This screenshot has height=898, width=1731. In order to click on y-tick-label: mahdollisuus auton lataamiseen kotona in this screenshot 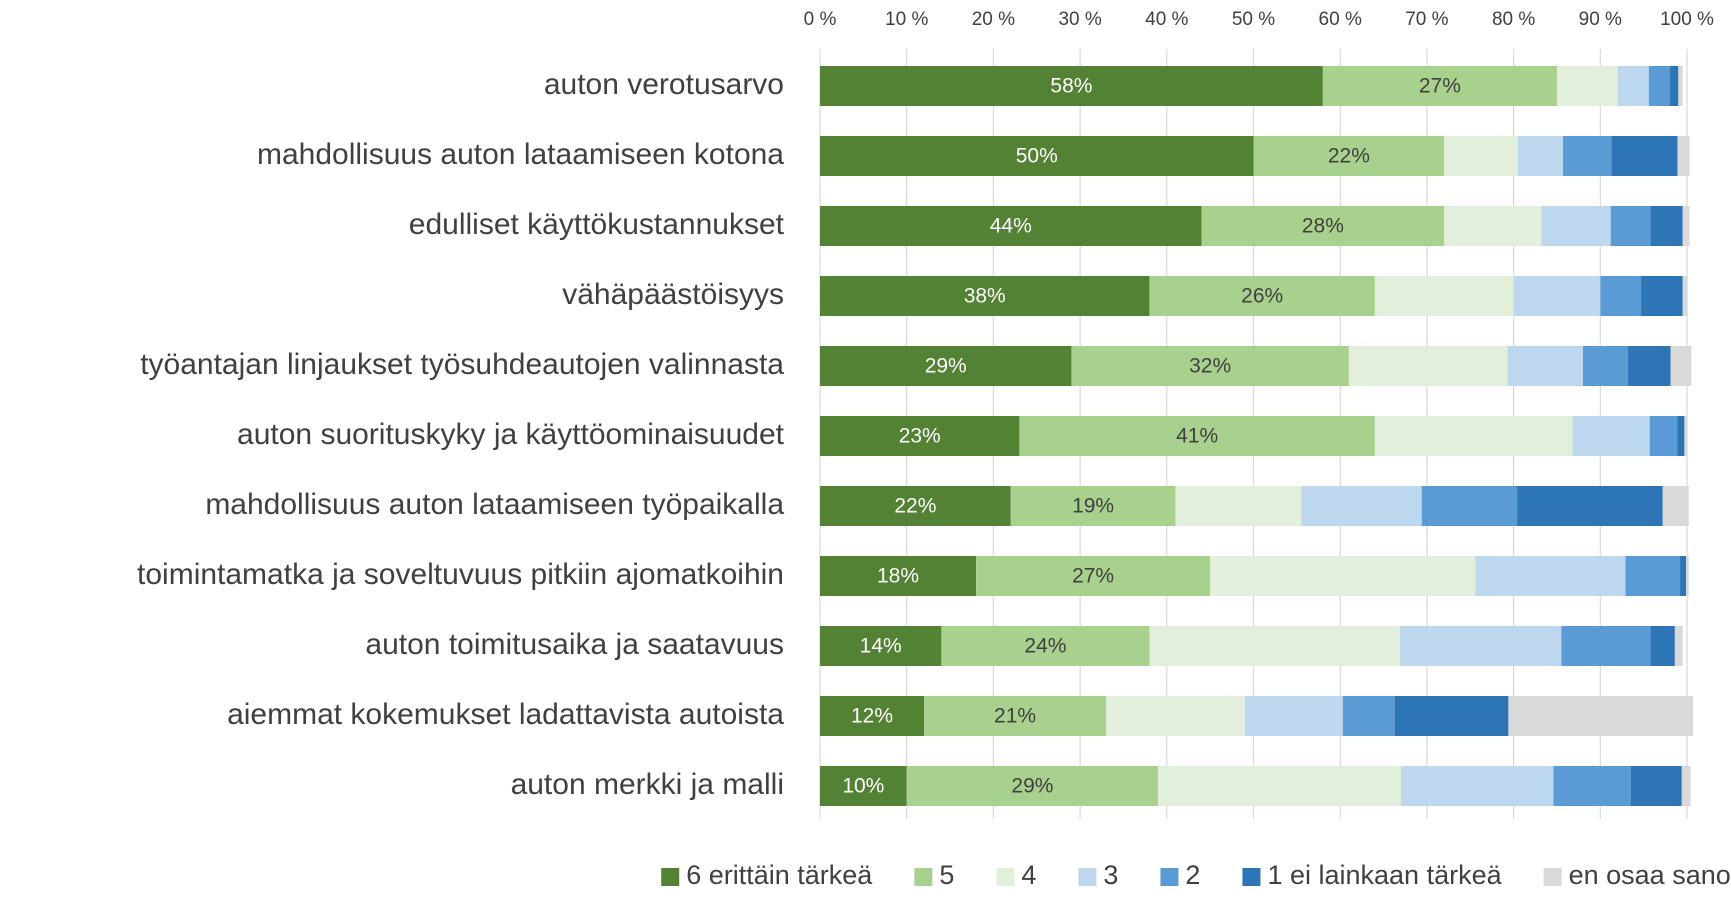, I will do `click(520, 154)`.